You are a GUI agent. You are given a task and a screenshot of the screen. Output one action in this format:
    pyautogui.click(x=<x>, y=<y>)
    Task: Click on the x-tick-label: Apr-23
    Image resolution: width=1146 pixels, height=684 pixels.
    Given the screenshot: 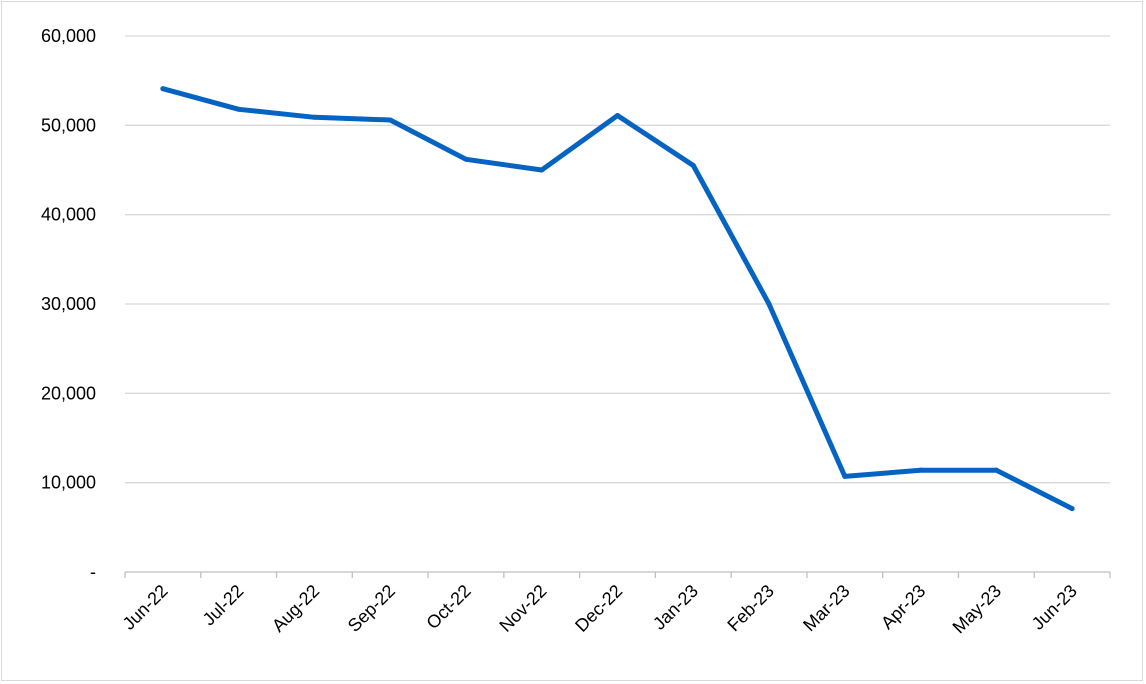 What is the action you would take?
    pyautogui.click(x=903, y=607)
    